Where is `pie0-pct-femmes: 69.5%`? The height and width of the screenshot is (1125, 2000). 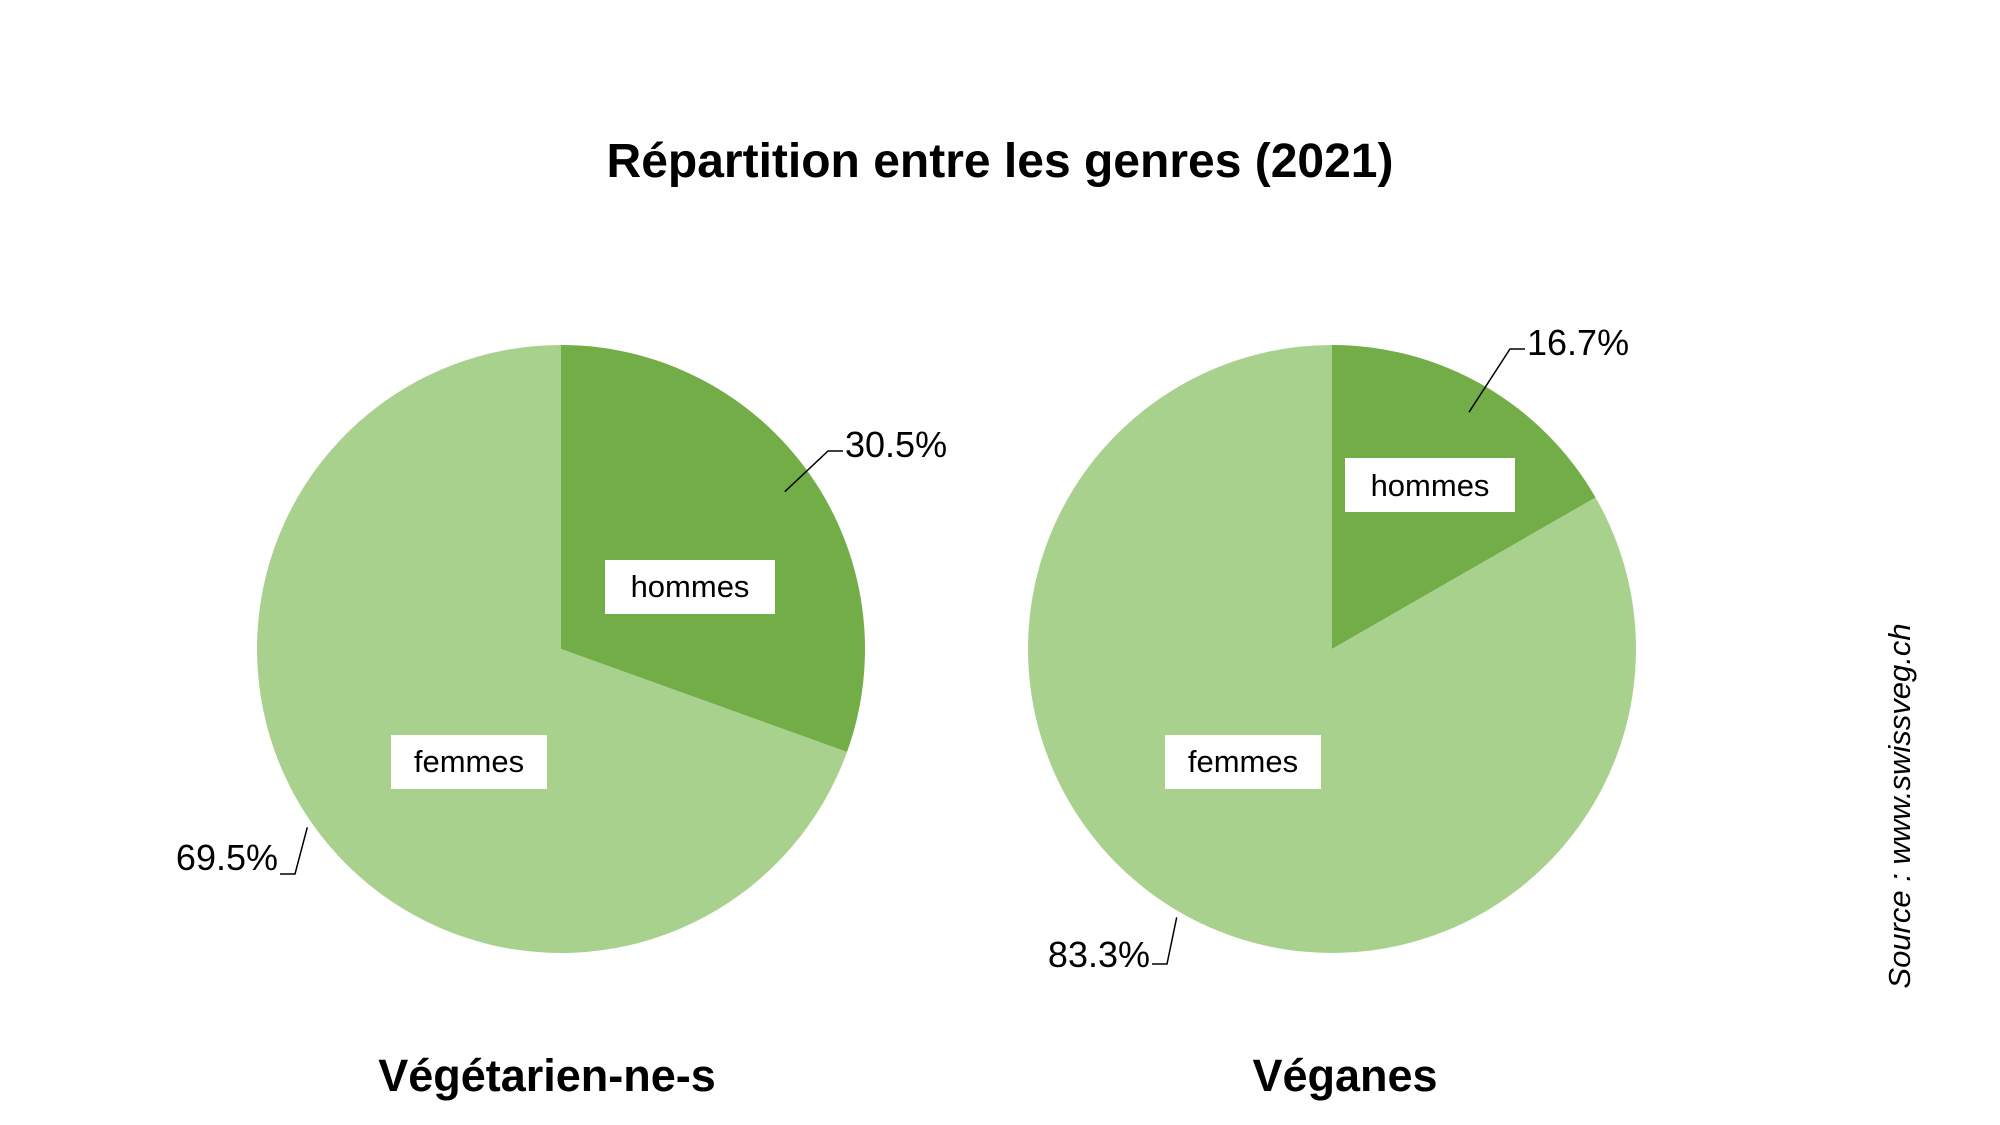 pie0-pct-femmes: 69.5% is located at coordinates (227, 857).